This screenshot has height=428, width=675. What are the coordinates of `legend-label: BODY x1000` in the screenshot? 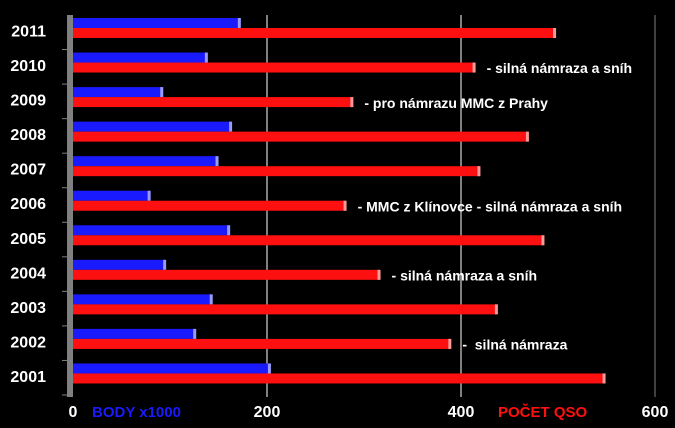 It's located at (136, 412).